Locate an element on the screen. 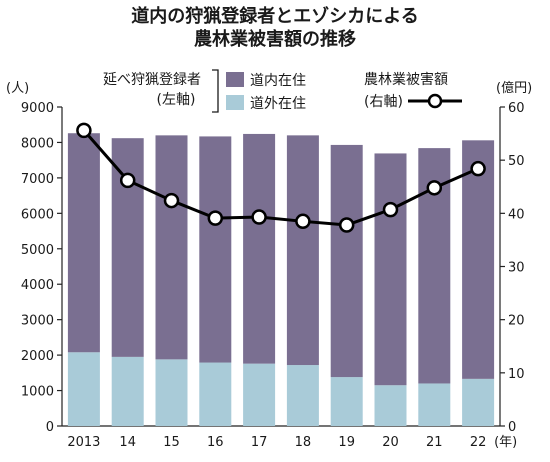  x-tick-label: 19 is located at coordinates (346, 442).